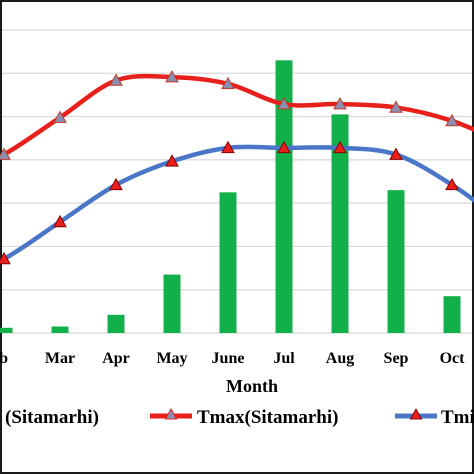 The image size is (474, 474). What do you see at coordinates (116, 358) in the screenshot?
I see `x-tick-label: Apr` at bounding box center [116, 358].